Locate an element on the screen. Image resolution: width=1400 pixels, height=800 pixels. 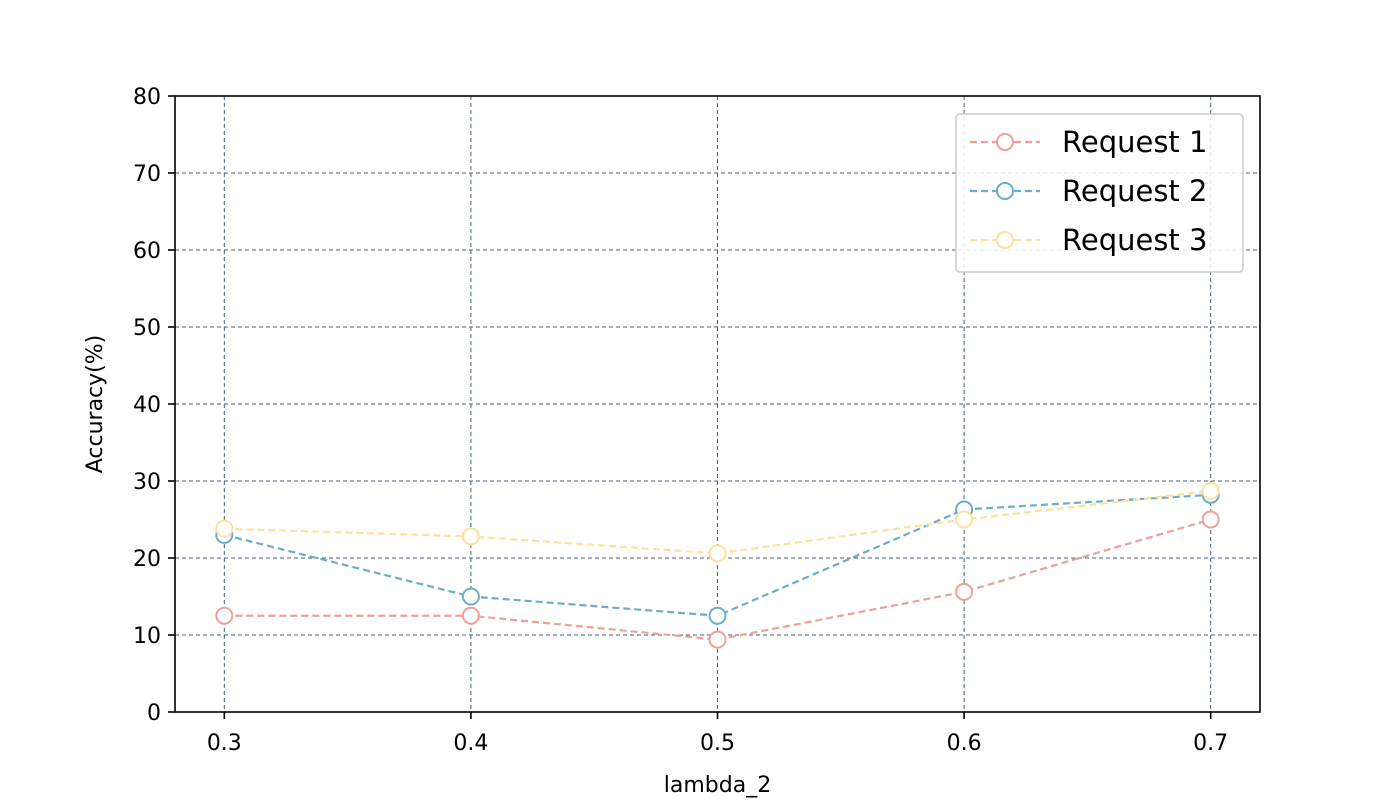
y-tick-label: 40 is located at coordinates (147, 405).